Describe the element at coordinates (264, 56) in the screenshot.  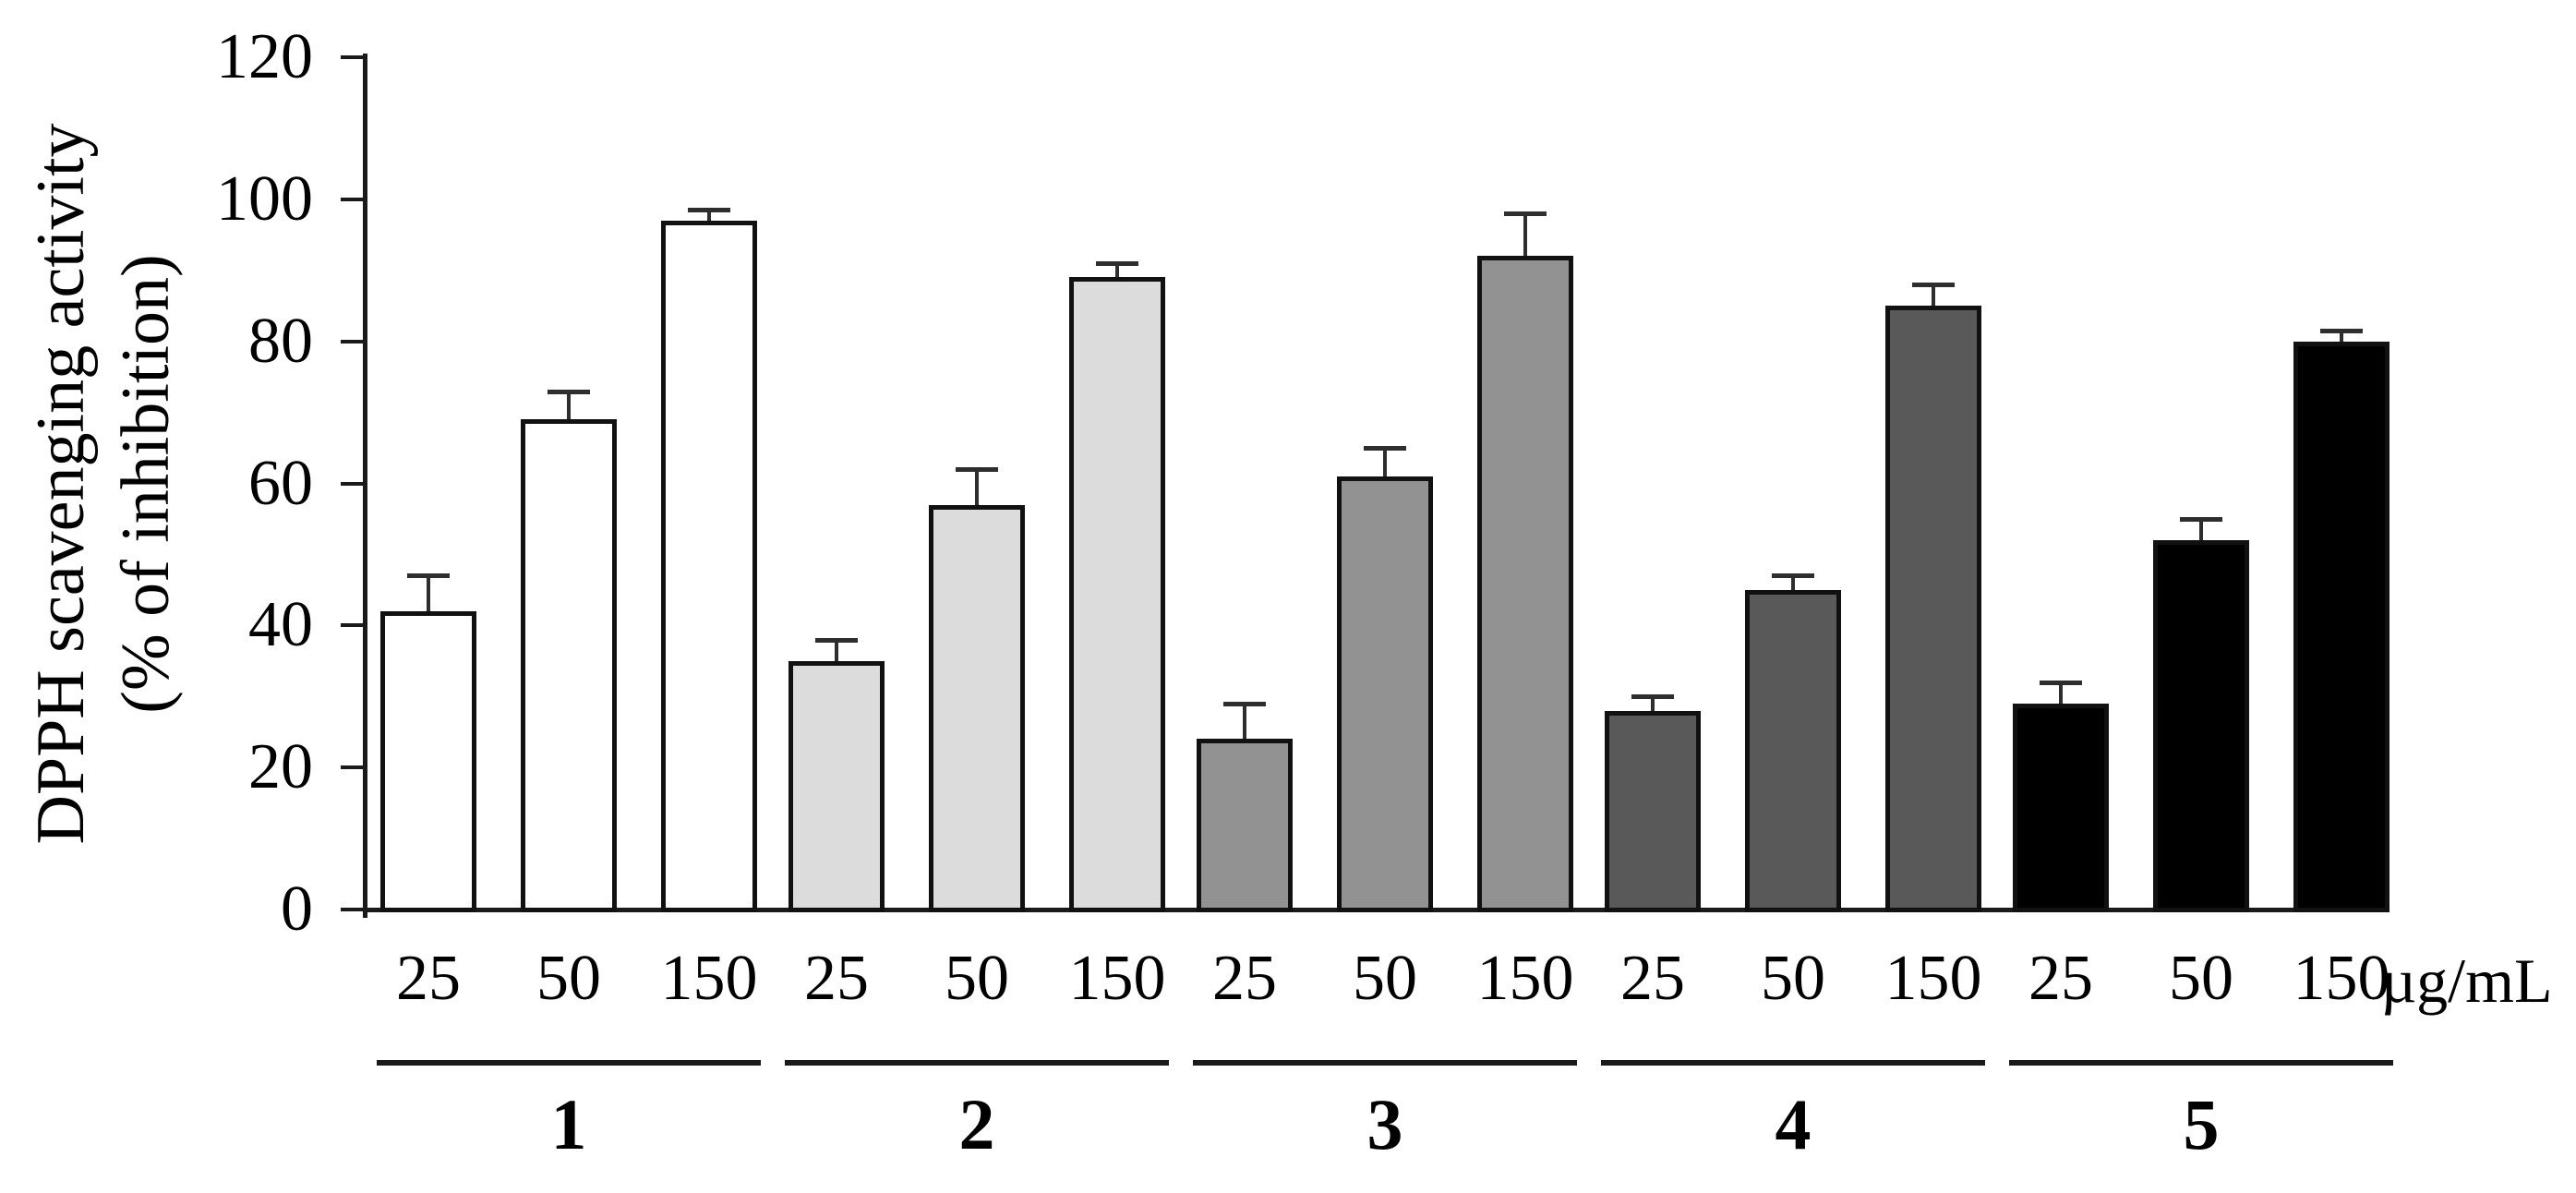
I see `y-tick-label: 120` at that location.